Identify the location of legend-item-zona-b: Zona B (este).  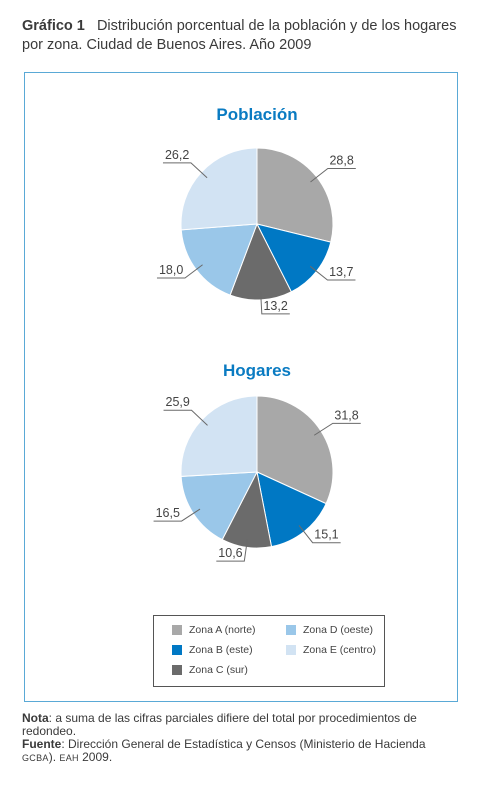
(212, 650).